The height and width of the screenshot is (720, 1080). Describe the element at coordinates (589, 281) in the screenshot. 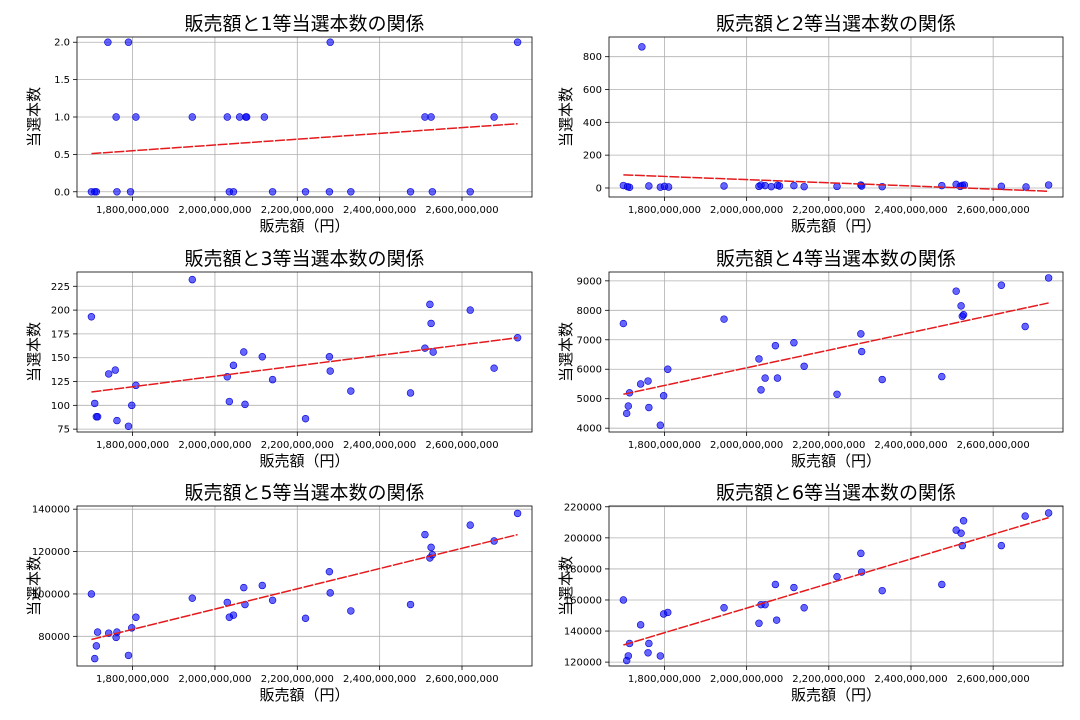

I see `y-tick-label: 9000` at that location.